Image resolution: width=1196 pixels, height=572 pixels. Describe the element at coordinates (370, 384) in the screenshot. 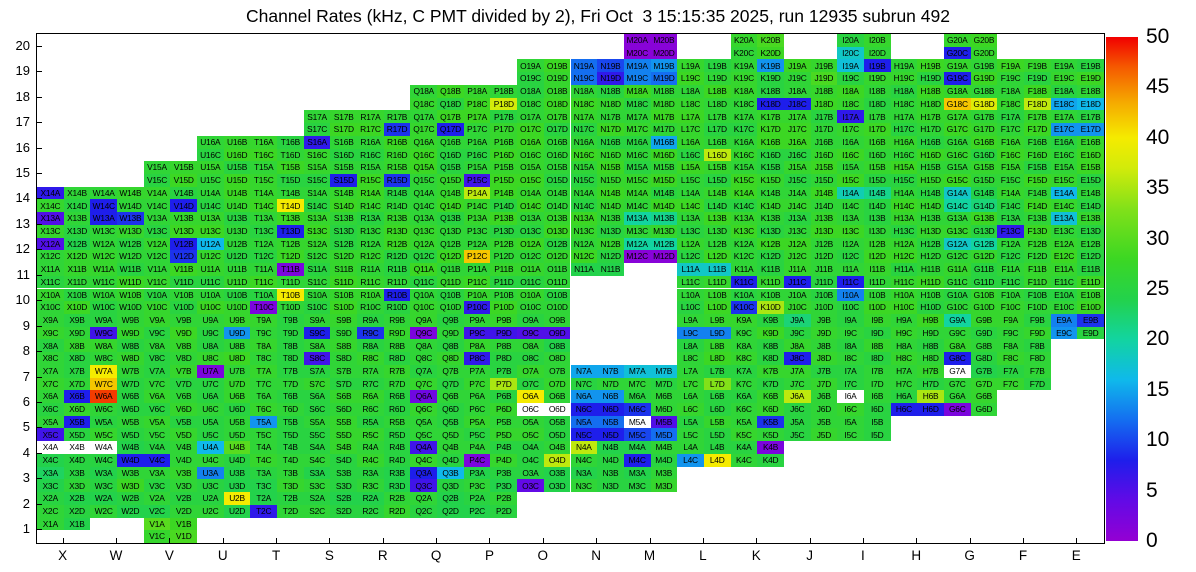

I see `cell-r7c: R7C` at that location.